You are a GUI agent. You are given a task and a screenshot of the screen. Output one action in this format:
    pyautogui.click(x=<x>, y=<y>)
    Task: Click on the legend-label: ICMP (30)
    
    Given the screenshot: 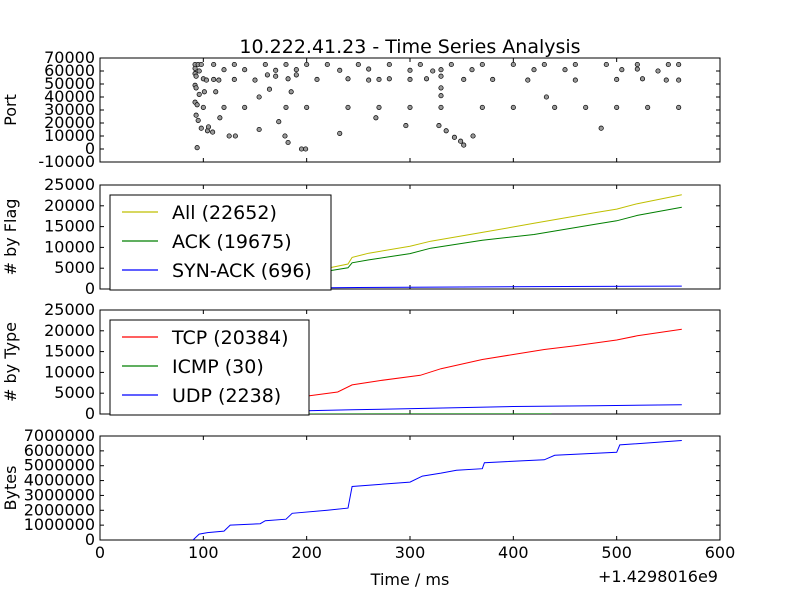 What is the action you would take?
    pyautogui.click(x=218, y=367)
    